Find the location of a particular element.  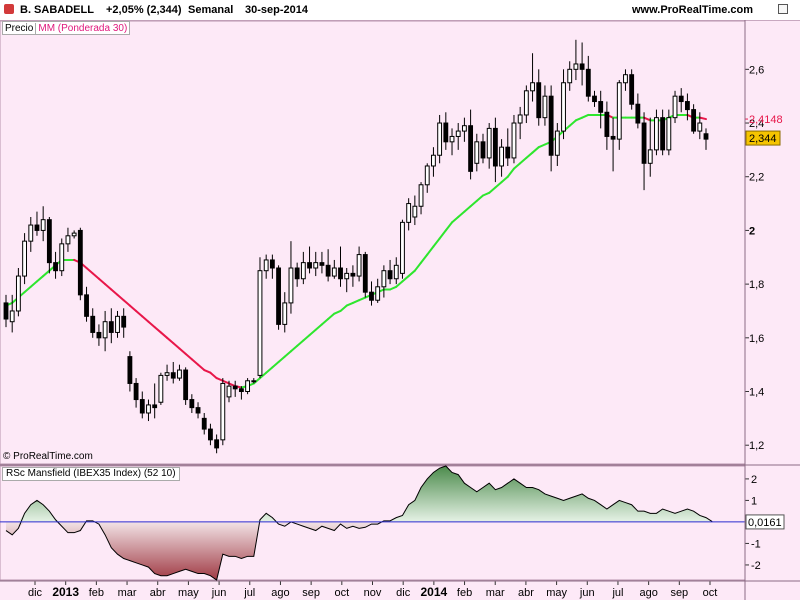

x-tick-label: jun is located at coordinates (219, 593).